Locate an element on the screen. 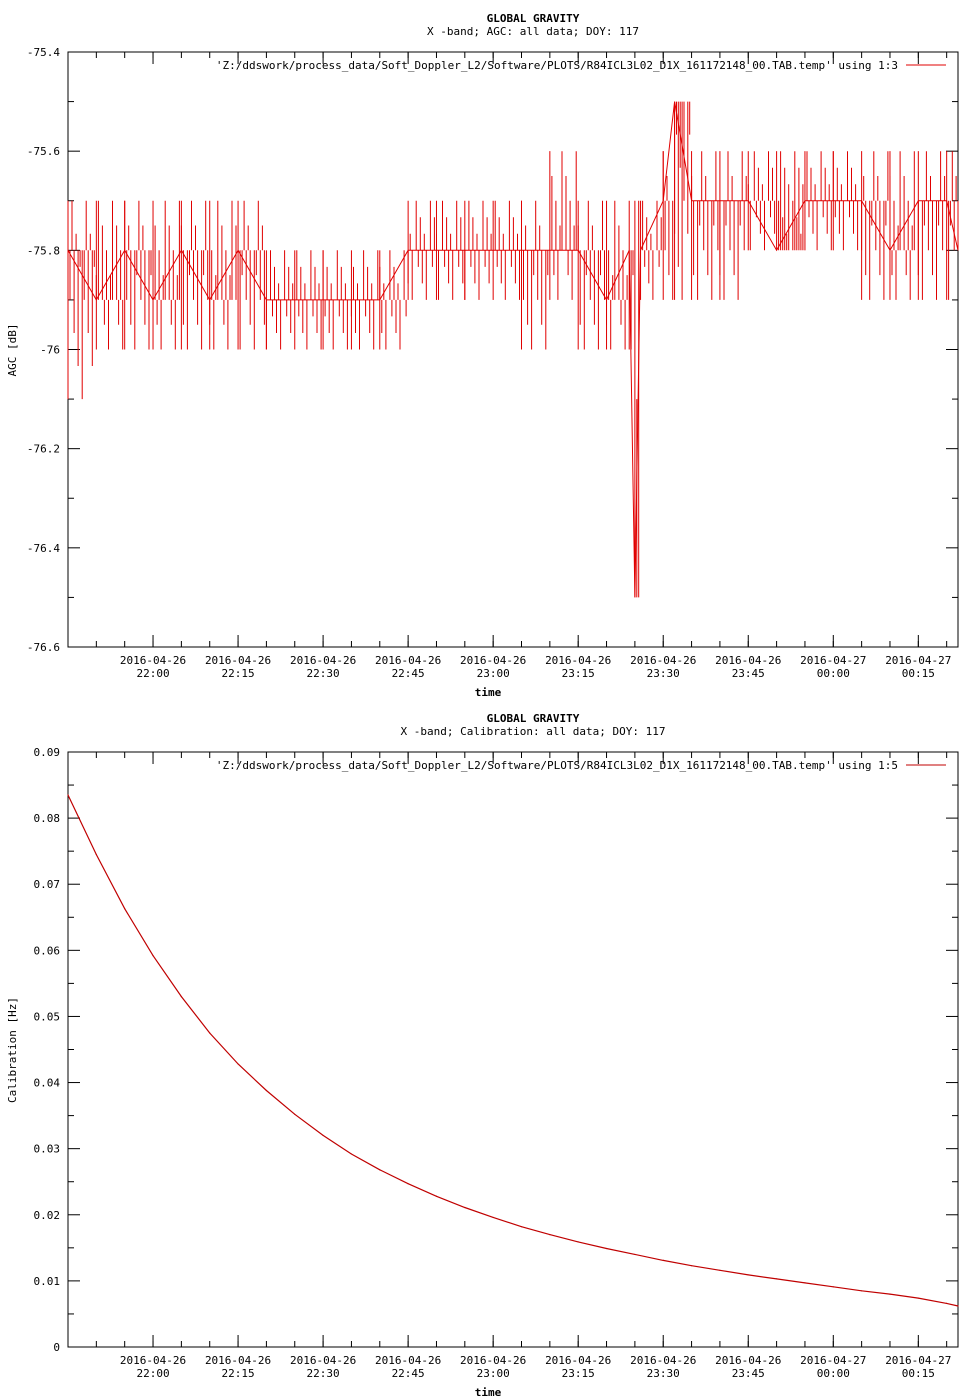 The image size is (980, 1400). y-tick-label: 0.03 is located at coordinates (47, 1149).